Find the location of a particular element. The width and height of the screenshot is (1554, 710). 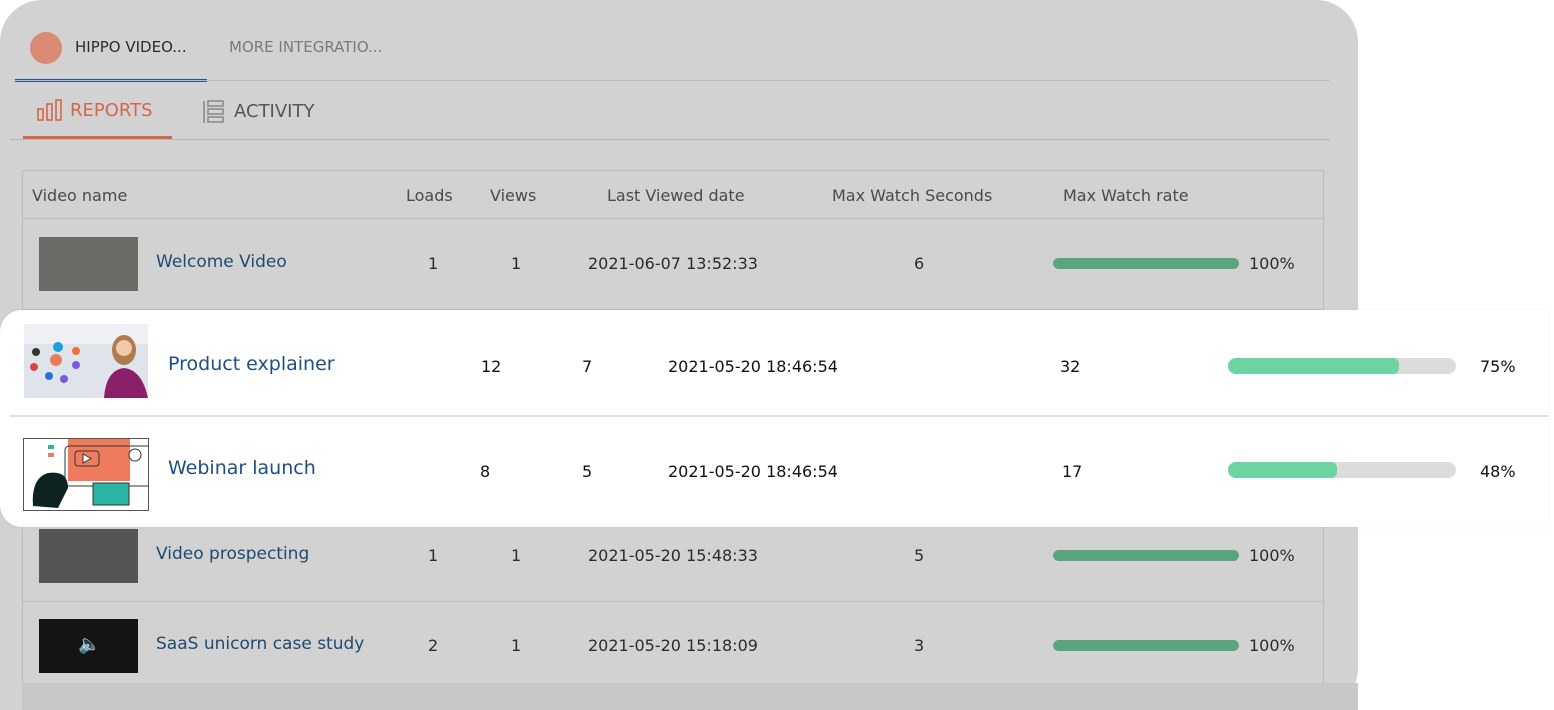

views-value: 7 is located at coordinates (587, 366).